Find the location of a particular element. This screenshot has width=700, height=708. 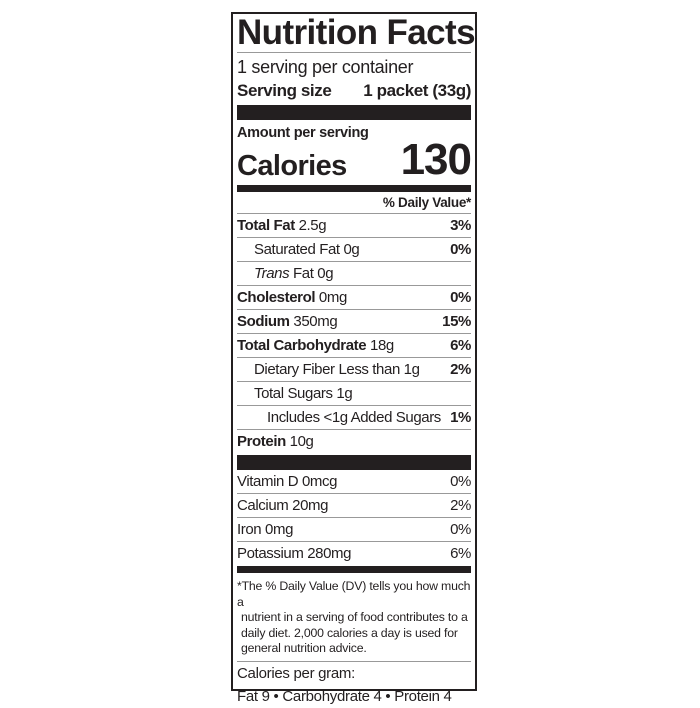

vitamin-amount: 0mg is located at coordinates (279, 529).